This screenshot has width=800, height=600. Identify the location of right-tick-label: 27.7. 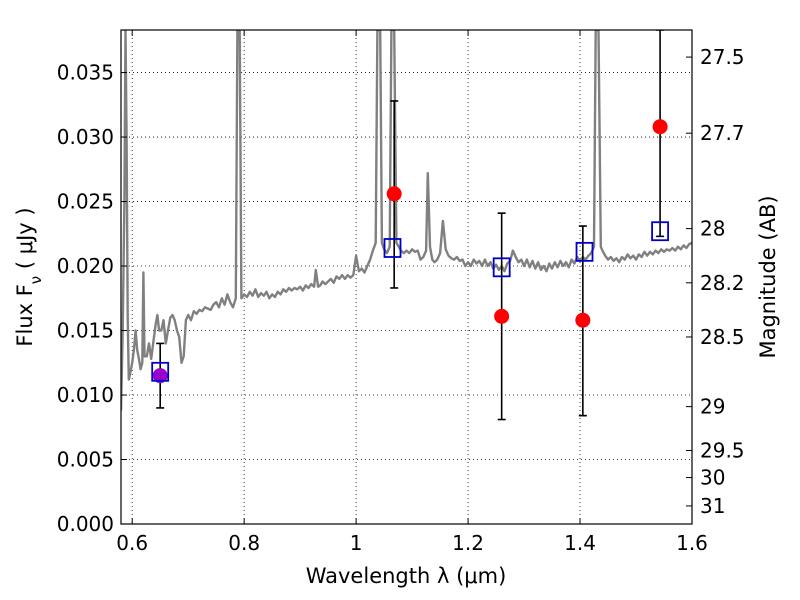
(722, 133).